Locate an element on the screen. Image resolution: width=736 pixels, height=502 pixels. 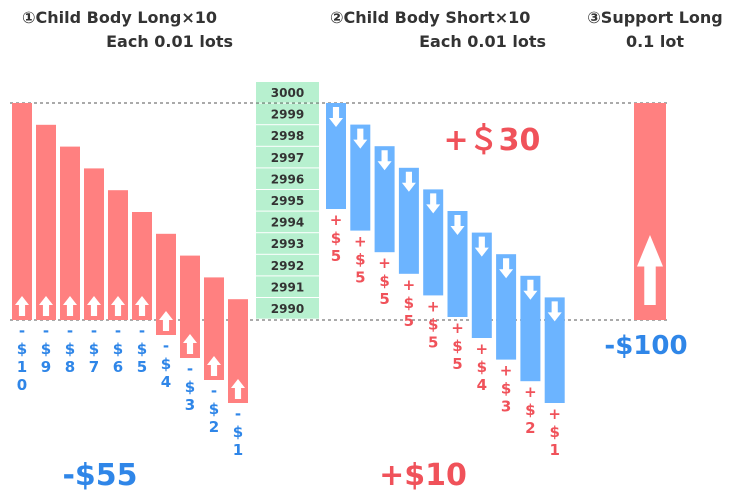
price-cell-label: 2996 is located at coordinates (287, 179).